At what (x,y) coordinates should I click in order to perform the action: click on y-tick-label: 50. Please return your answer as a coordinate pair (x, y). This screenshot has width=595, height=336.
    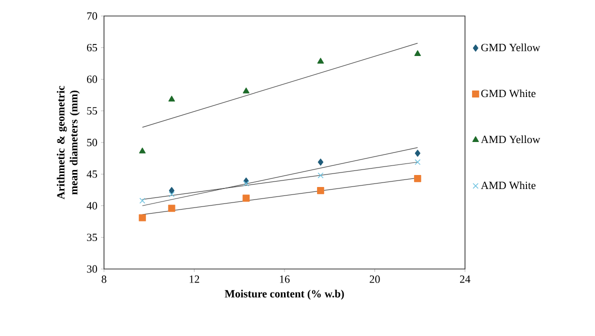
    Looking at the image, I should click on (92, 142).